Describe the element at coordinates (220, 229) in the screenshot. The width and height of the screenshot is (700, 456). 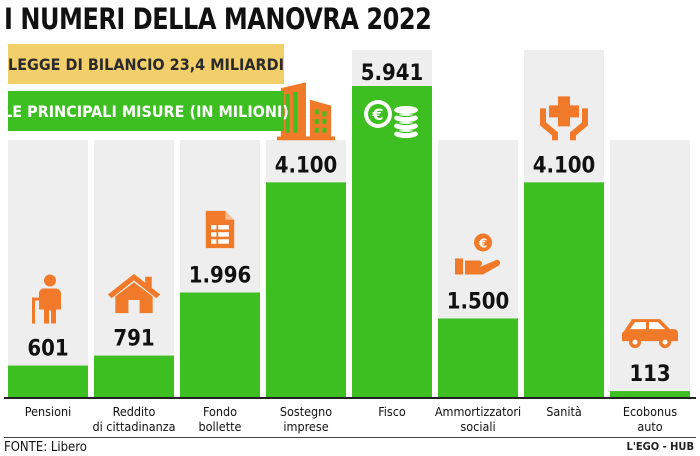
I see `document-icon` at that location.